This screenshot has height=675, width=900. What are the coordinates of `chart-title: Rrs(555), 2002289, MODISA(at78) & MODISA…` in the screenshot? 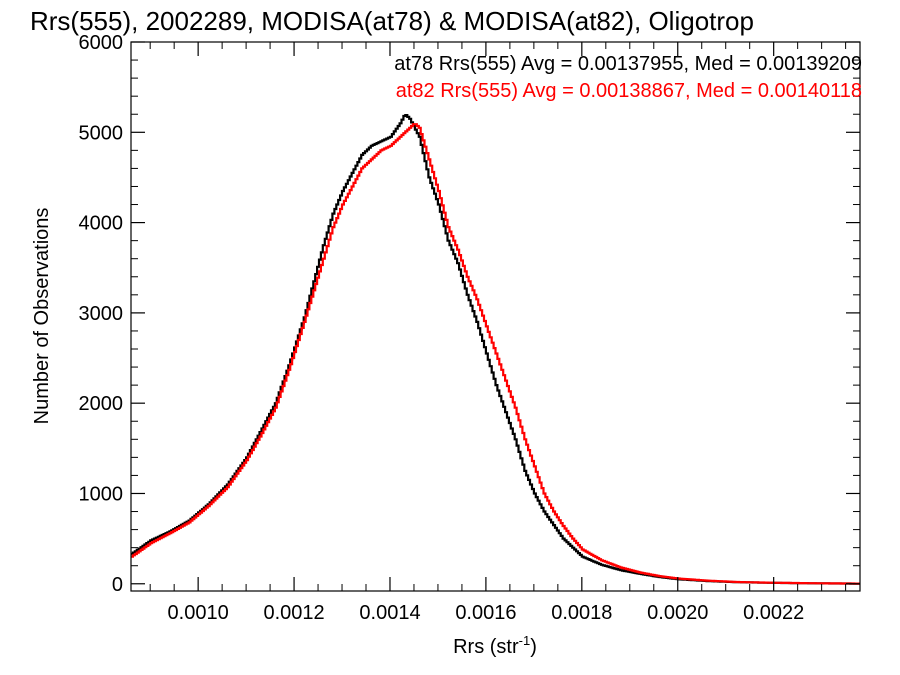 It's located at (392, 21).